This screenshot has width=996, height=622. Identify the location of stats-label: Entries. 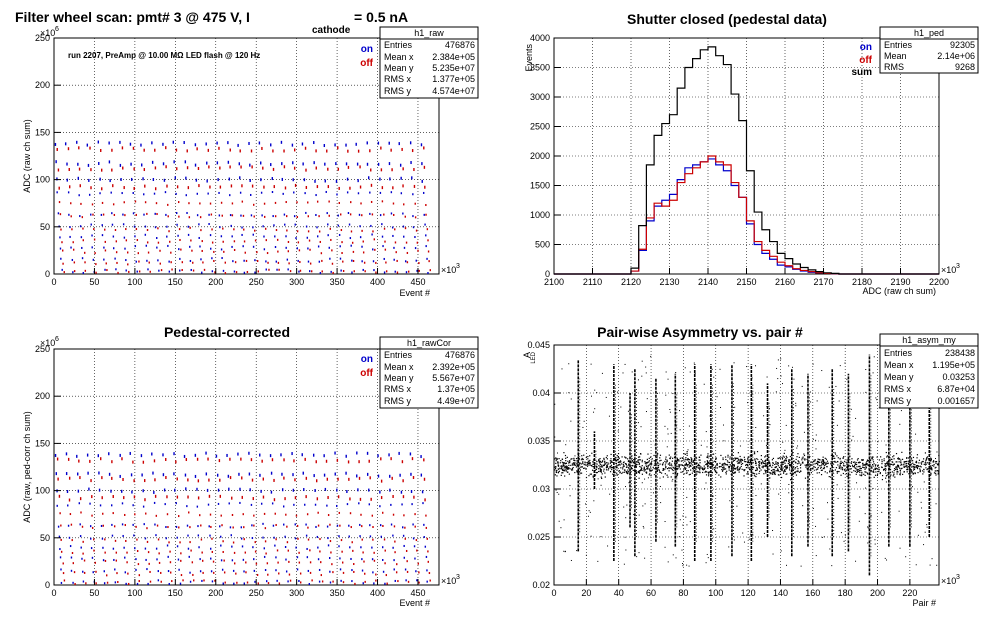
(398, 355).